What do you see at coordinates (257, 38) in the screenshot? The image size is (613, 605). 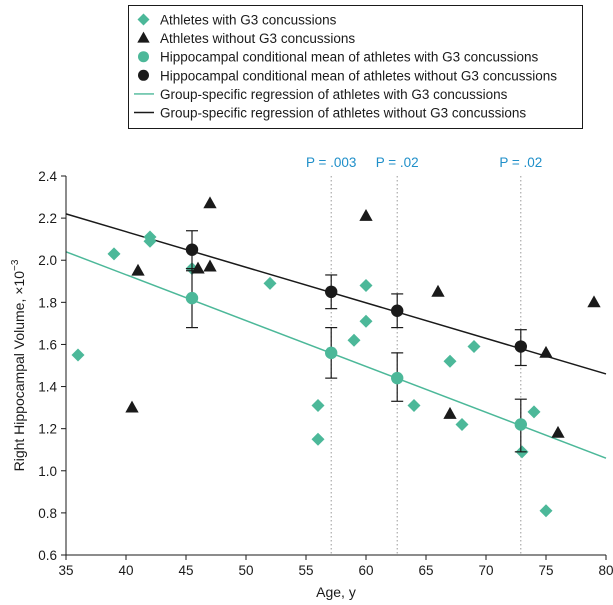 I see `legend-label: Athletes without G3 concussions` at bounding box center [257, 38].